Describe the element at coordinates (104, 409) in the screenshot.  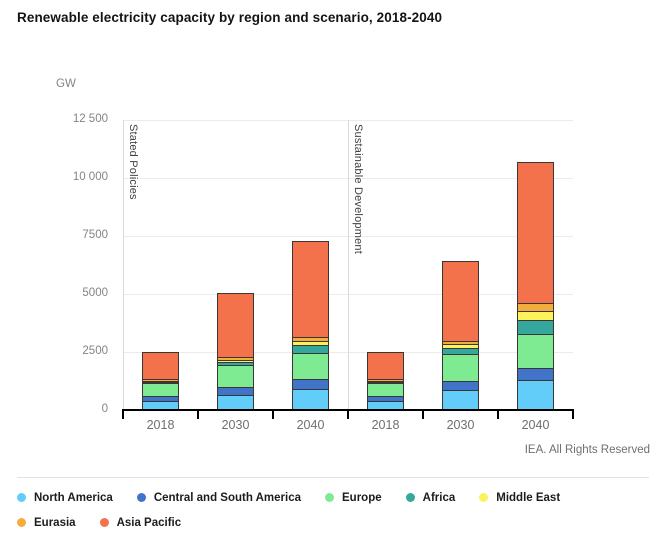
I see `y-axis-tick-label: 0` at that location.